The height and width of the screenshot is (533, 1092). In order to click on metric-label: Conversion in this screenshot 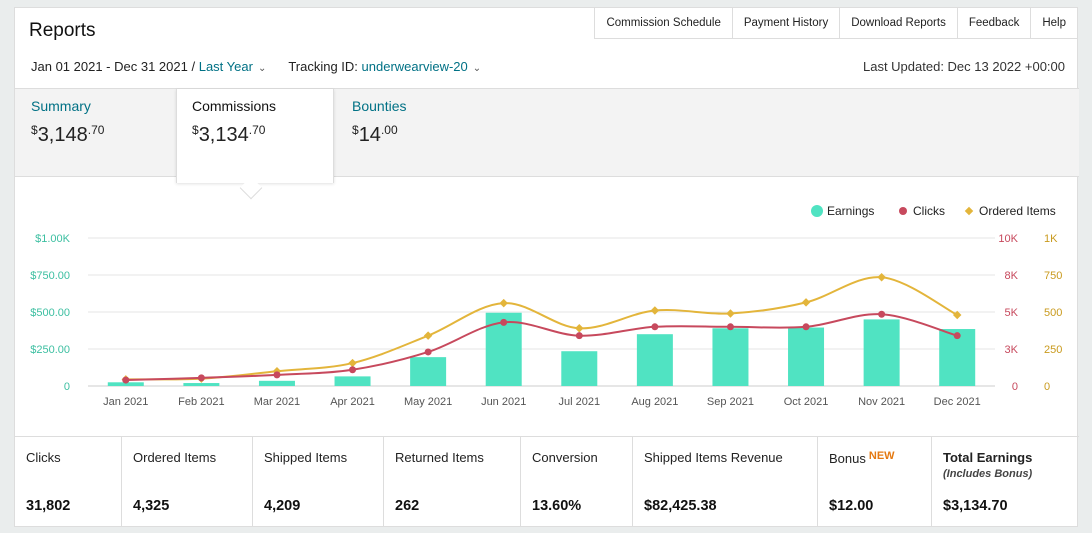, I will do `click(565, 457)`.